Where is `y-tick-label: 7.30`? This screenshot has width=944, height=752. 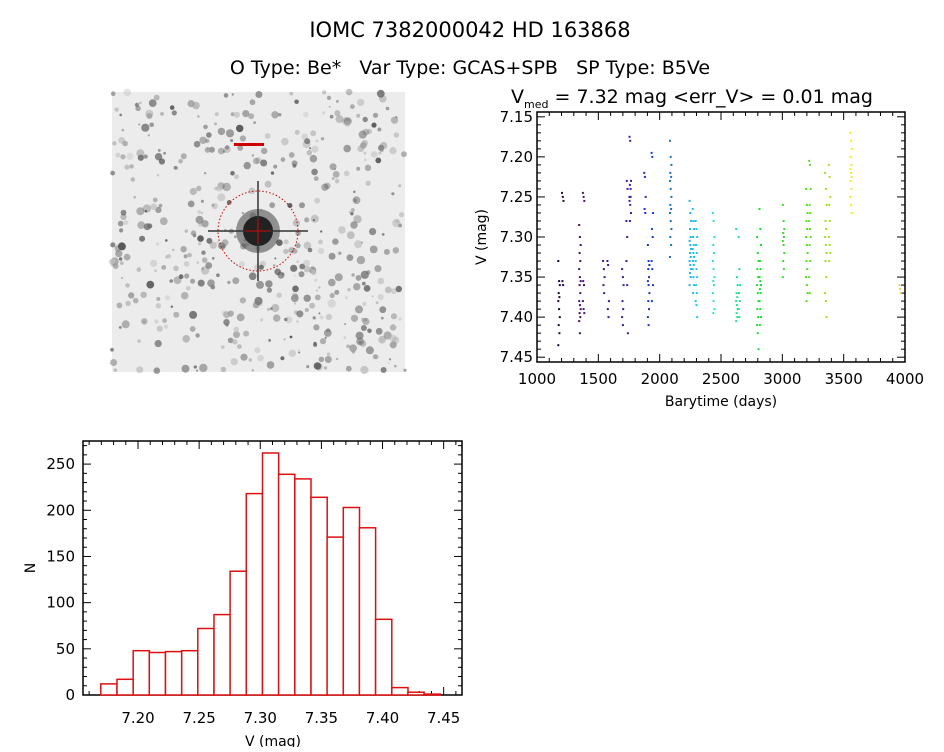 y-tick-label: 7.30 is located at coordinates (516, 237).